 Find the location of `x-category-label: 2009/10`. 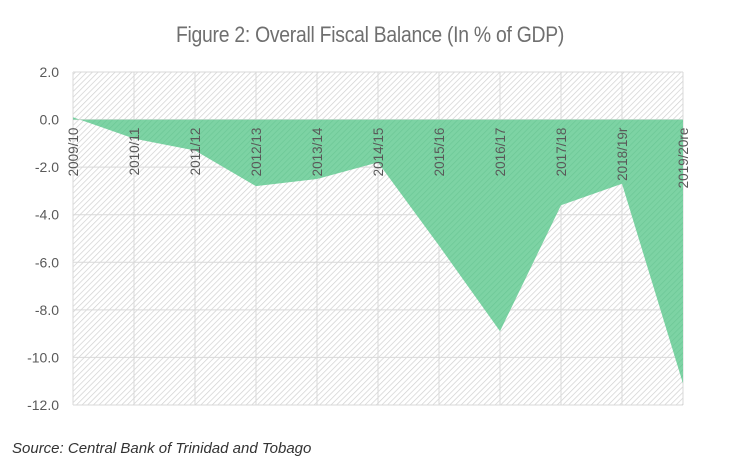

x-category-label: 2009/10 is located at coordinates (73, 152).